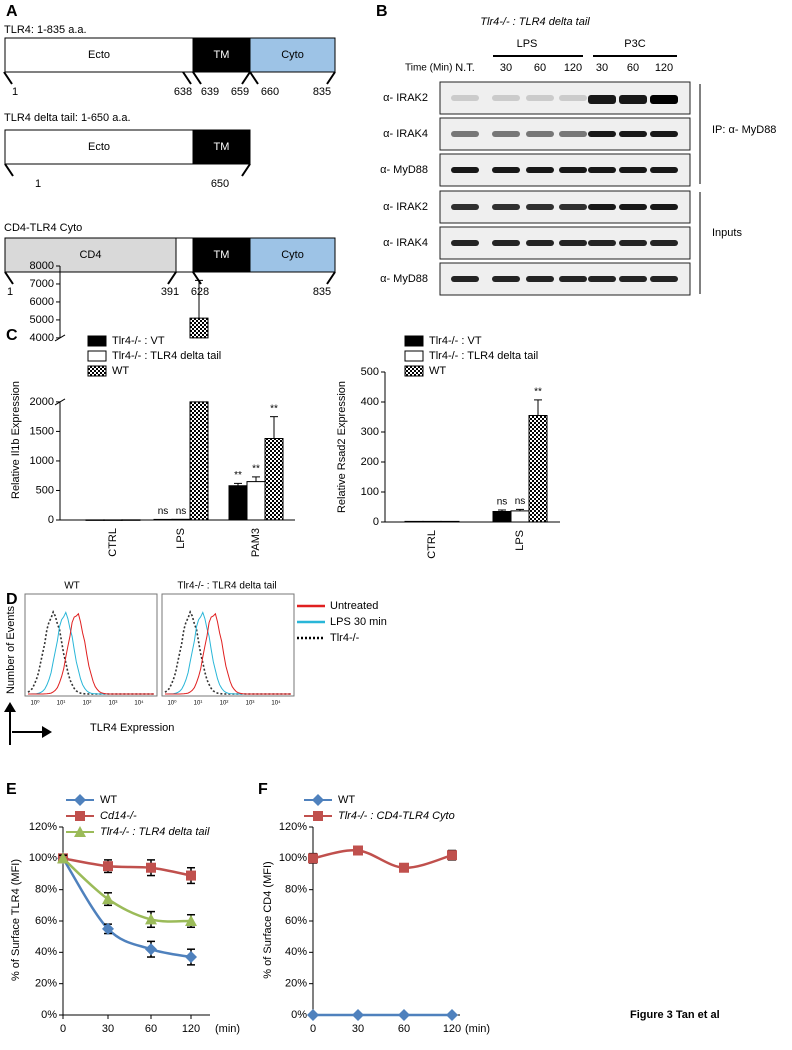  I want to click on y-tick-label: 7000, so click(42, 284).